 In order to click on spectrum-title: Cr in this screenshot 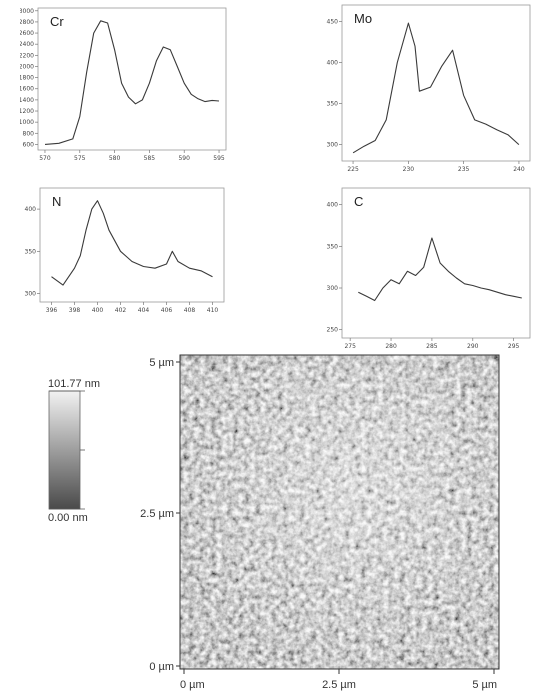, I will do `click(57, 21)`.